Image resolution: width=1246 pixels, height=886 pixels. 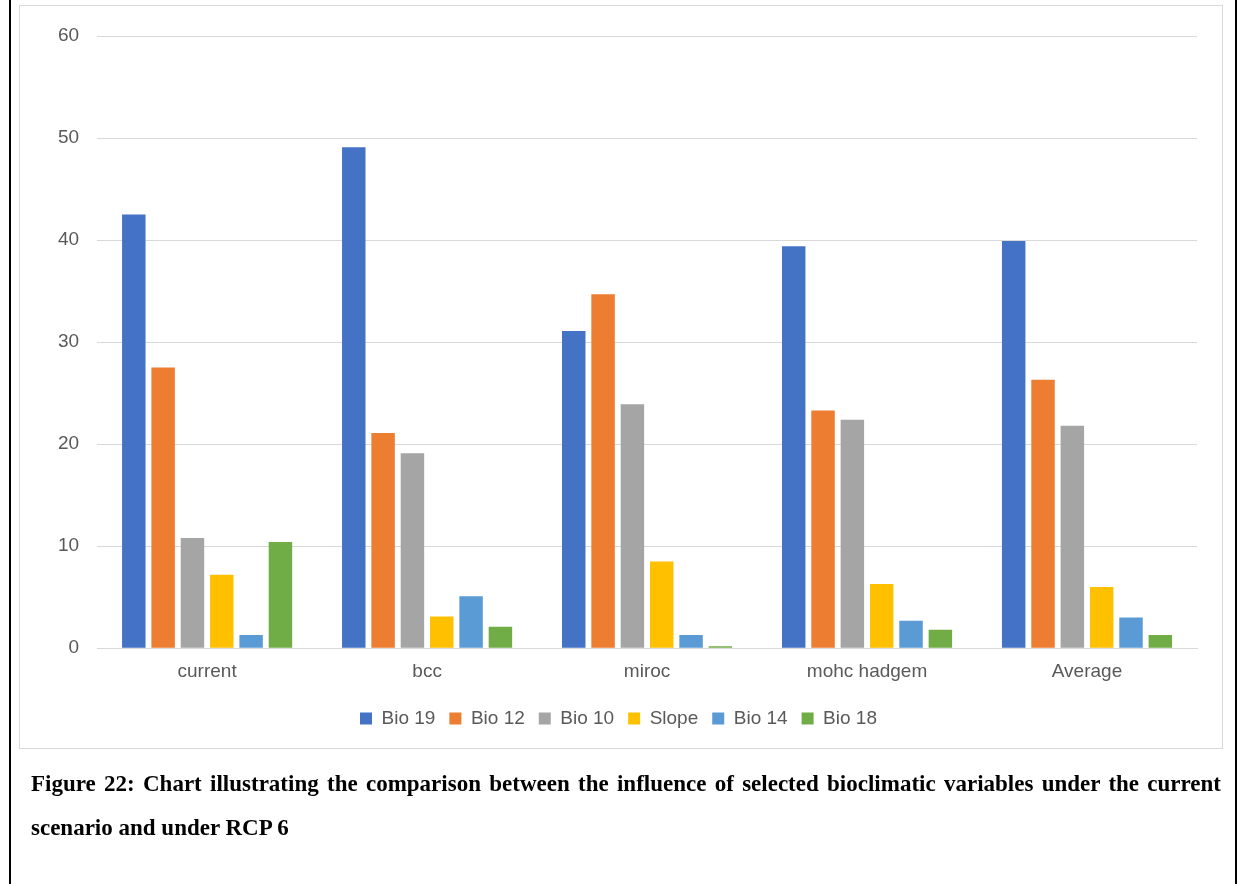 I want to click on legend-label: Bio 12, so click(x=497, y=717).